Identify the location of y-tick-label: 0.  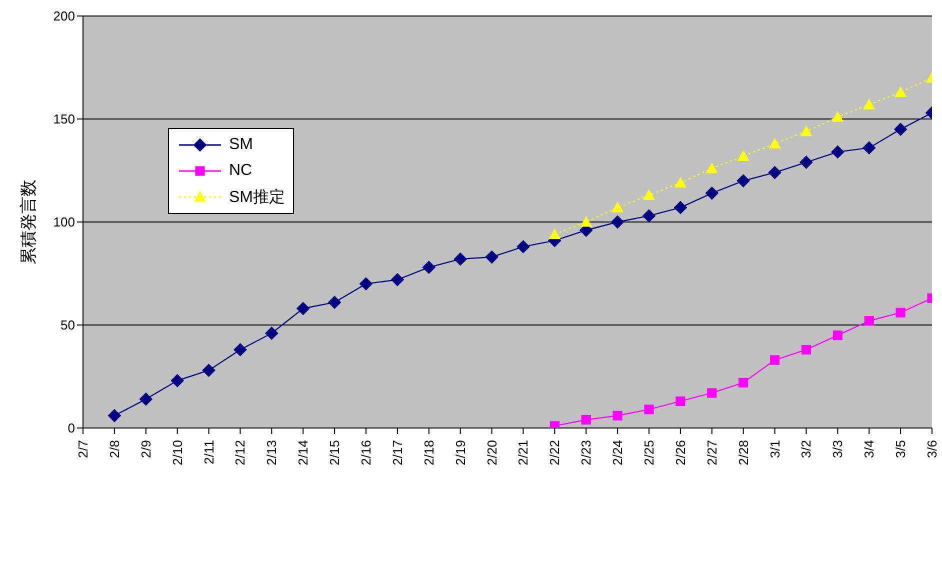
(71, 428).